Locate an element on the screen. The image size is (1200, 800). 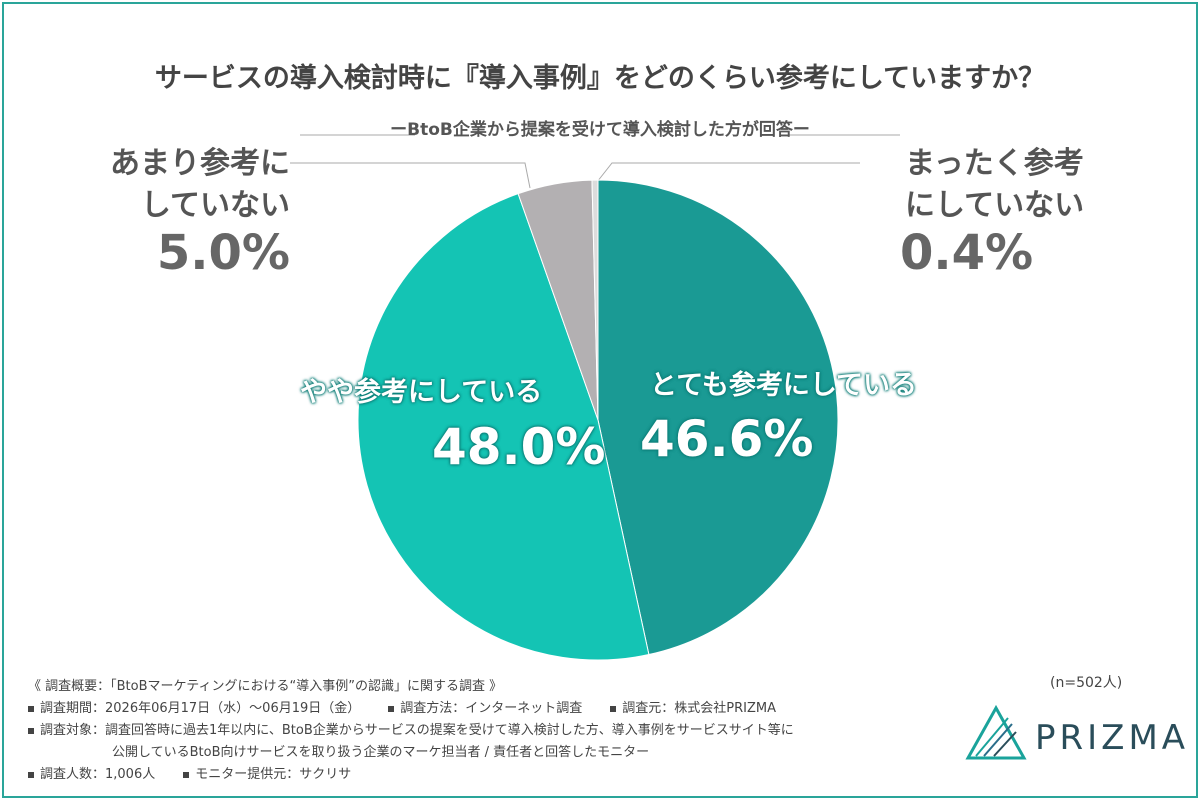
slice-label: やや参考にしている is located at coordinates (421, 392).